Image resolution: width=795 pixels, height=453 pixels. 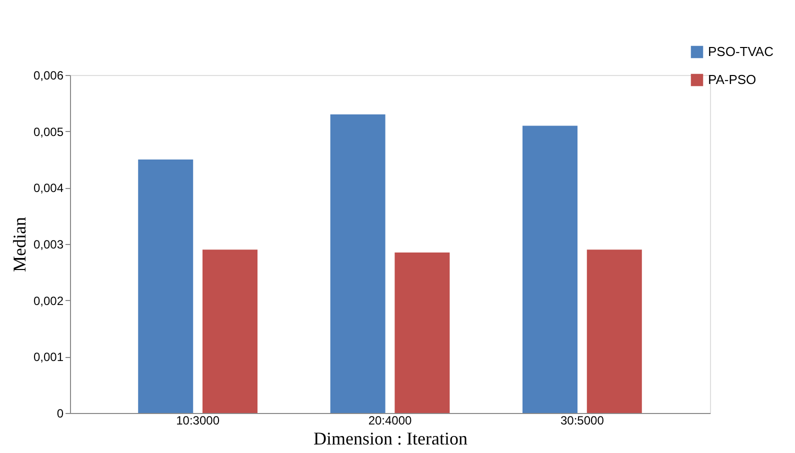 What do you see at coordinates (582, 421) in the screenshot?
I see `x-tick-label: 30:5000` at bounding box center [582, 421].